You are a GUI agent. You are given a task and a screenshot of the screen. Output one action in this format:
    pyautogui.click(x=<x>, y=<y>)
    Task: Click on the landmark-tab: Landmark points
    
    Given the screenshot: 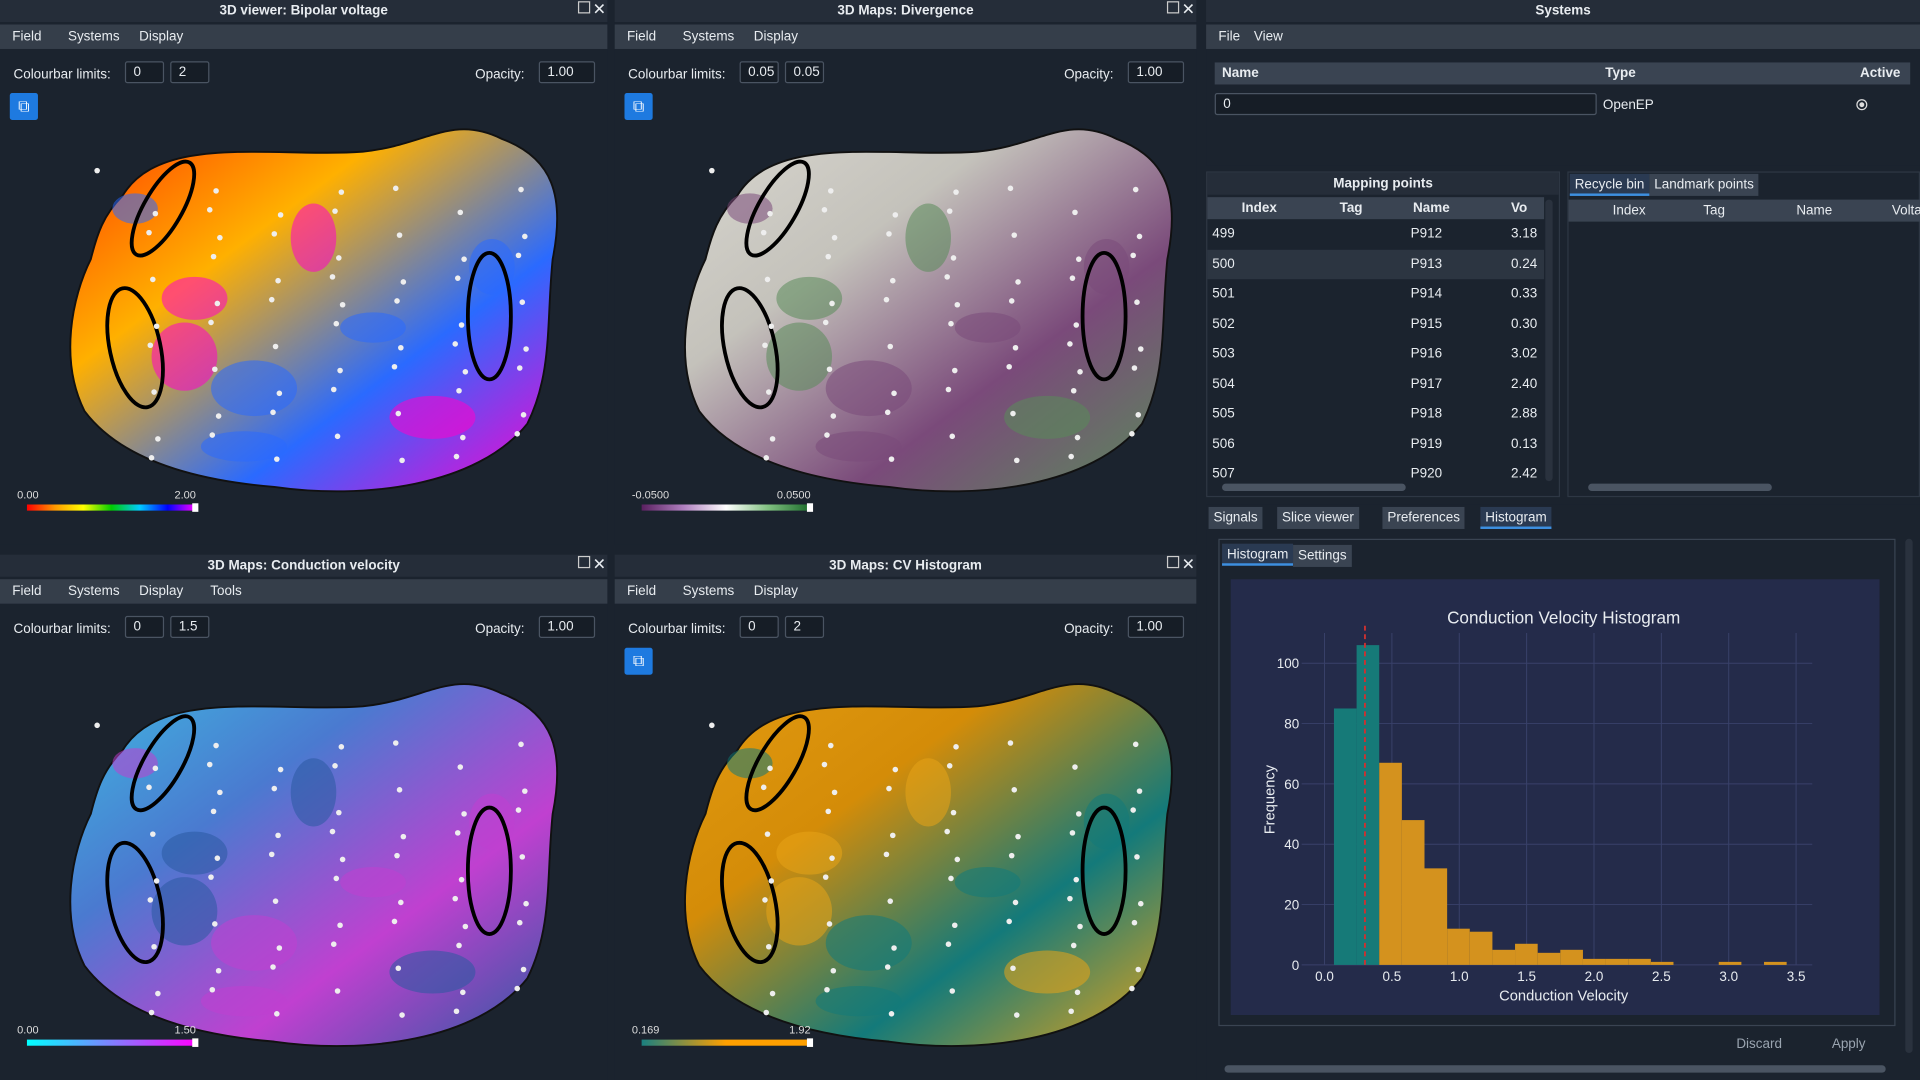 What is the action you would take?
    pyautogui.click(x=1704, y=184)
    